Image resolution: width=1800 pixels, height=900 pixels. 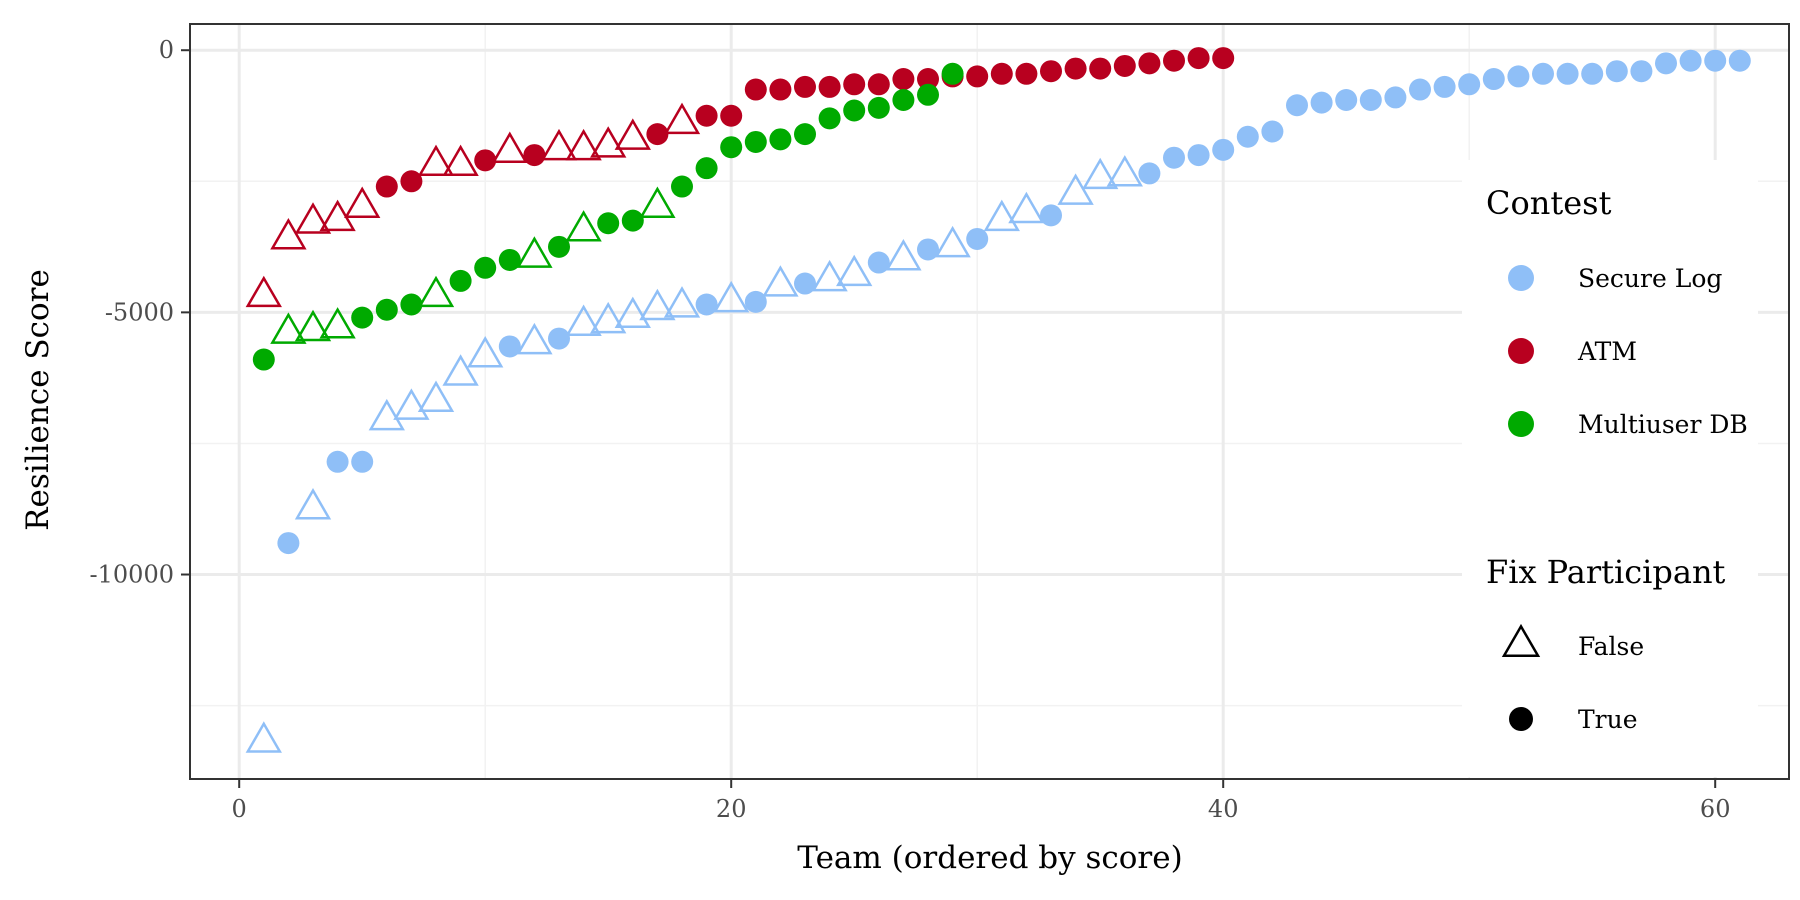 I want to click on legend-contest-title: Contest, so click(x=1549, y=203).